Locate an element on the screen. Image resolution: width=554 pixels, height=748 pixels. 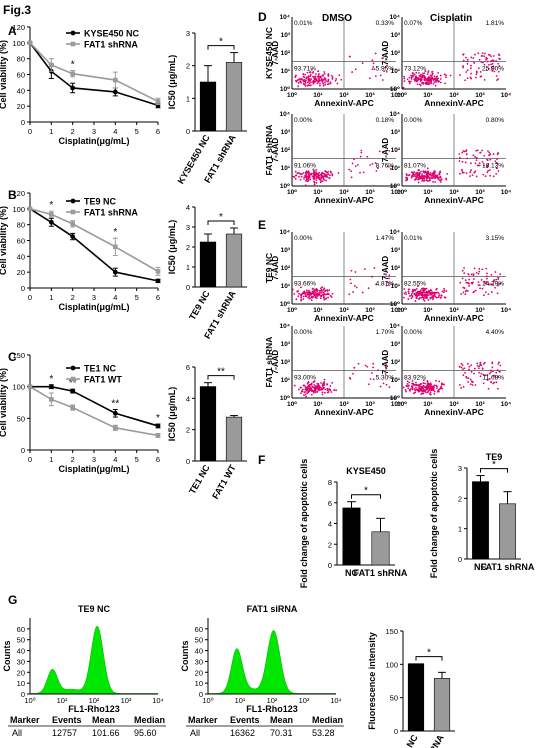
F-bar-1-category-label: NC is located at coordinates (351, 573).